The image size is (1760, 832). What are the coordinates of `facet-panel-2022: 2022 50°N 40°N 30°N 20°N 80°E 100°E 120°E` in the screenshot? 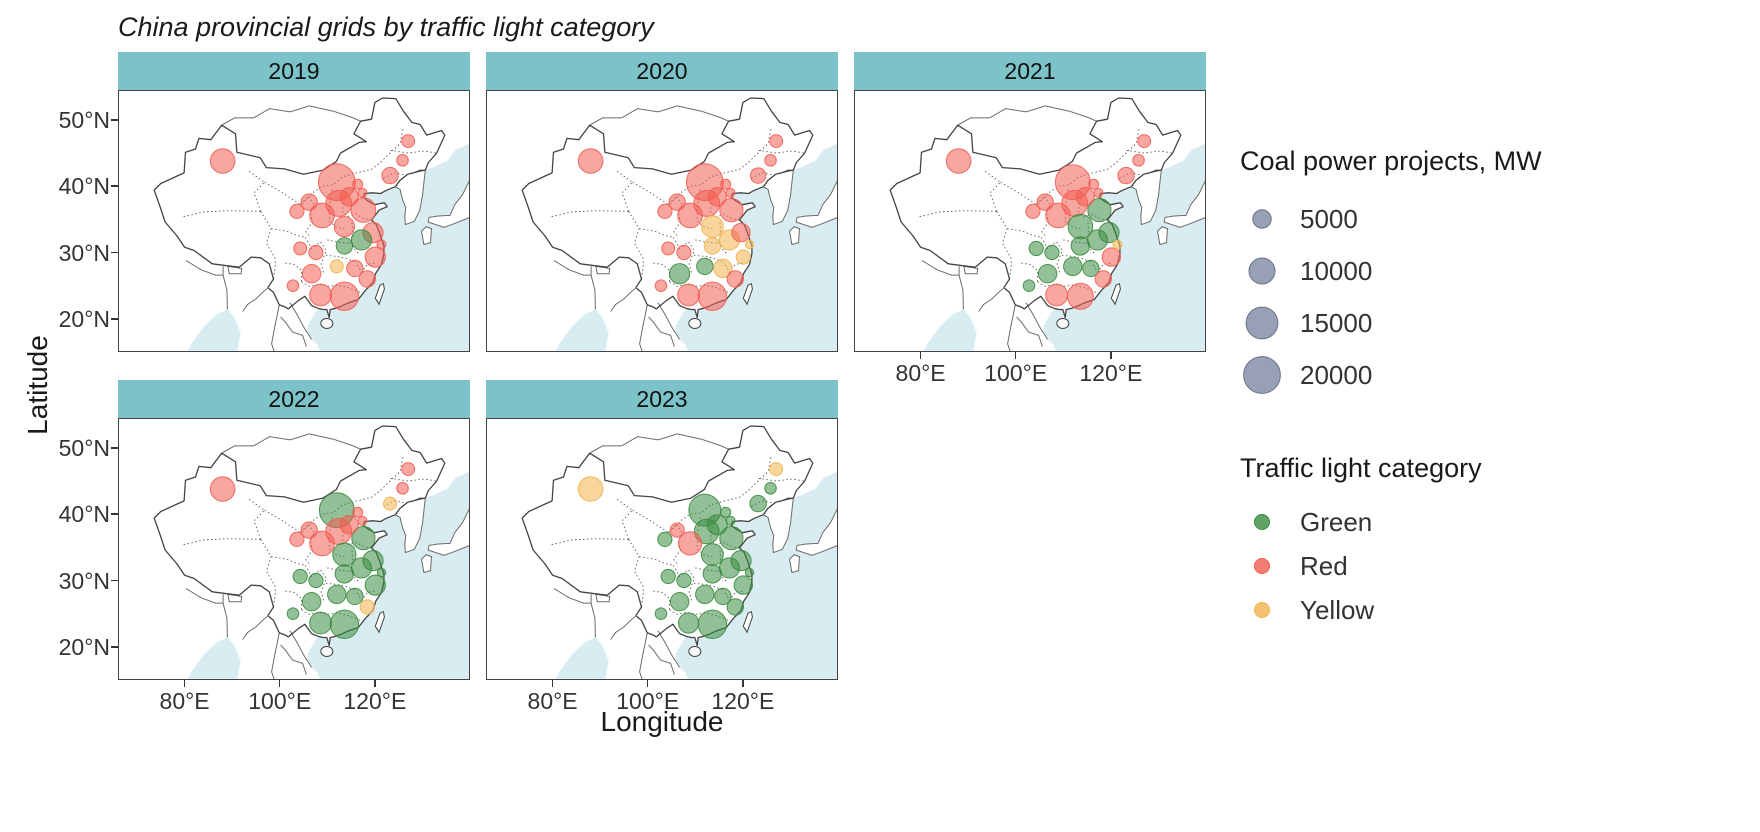 It's located at (264, 550).